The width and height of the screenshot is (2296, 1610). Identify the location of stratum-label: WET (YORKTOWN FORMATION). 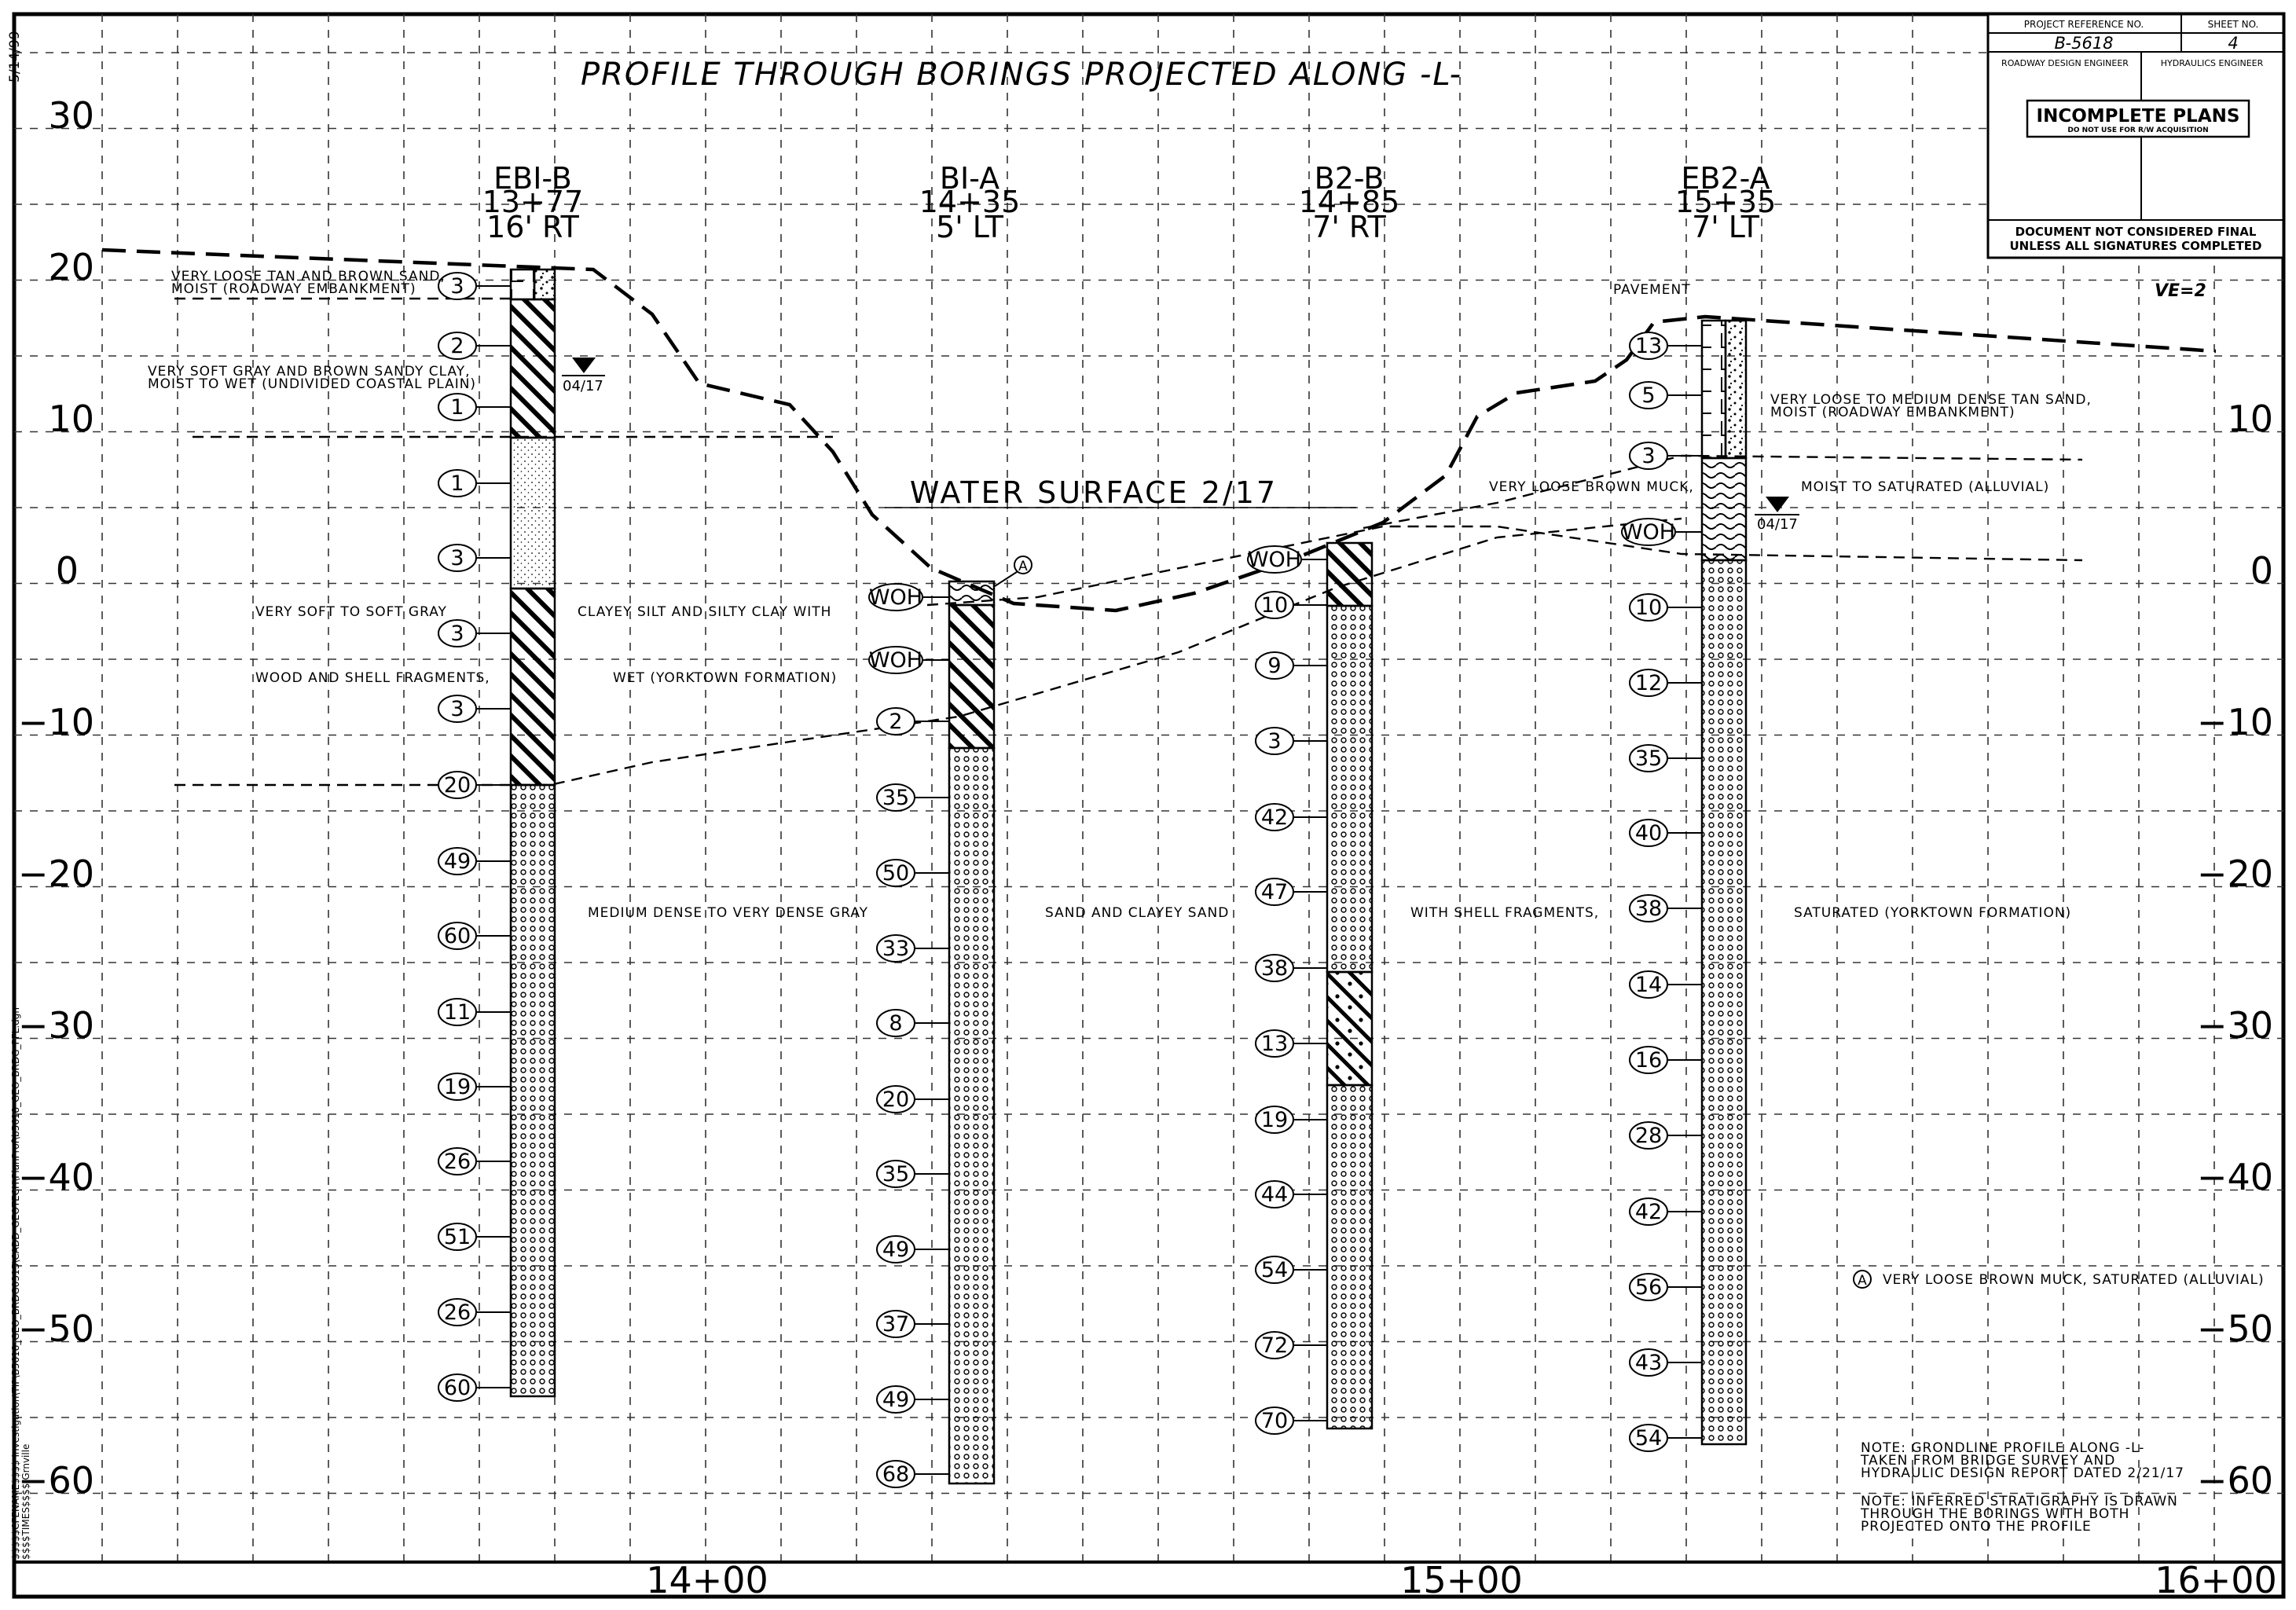
(725, 678).